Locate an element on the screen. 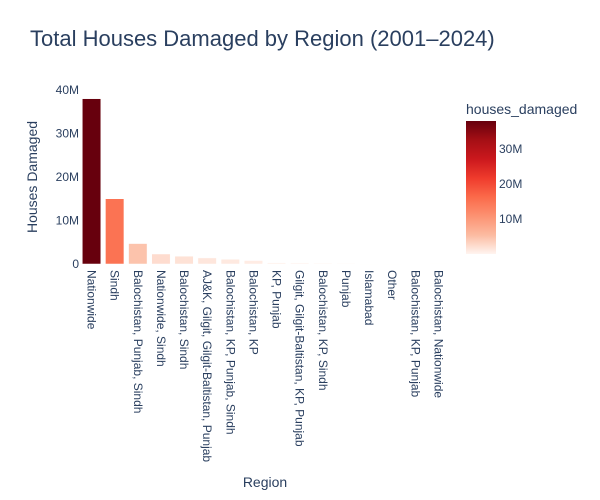 The image size is (600, 500). x-tick-label: Gilgit, Gilgit-Baltistan, KP, Punjab is located at coordinates (300, 358).